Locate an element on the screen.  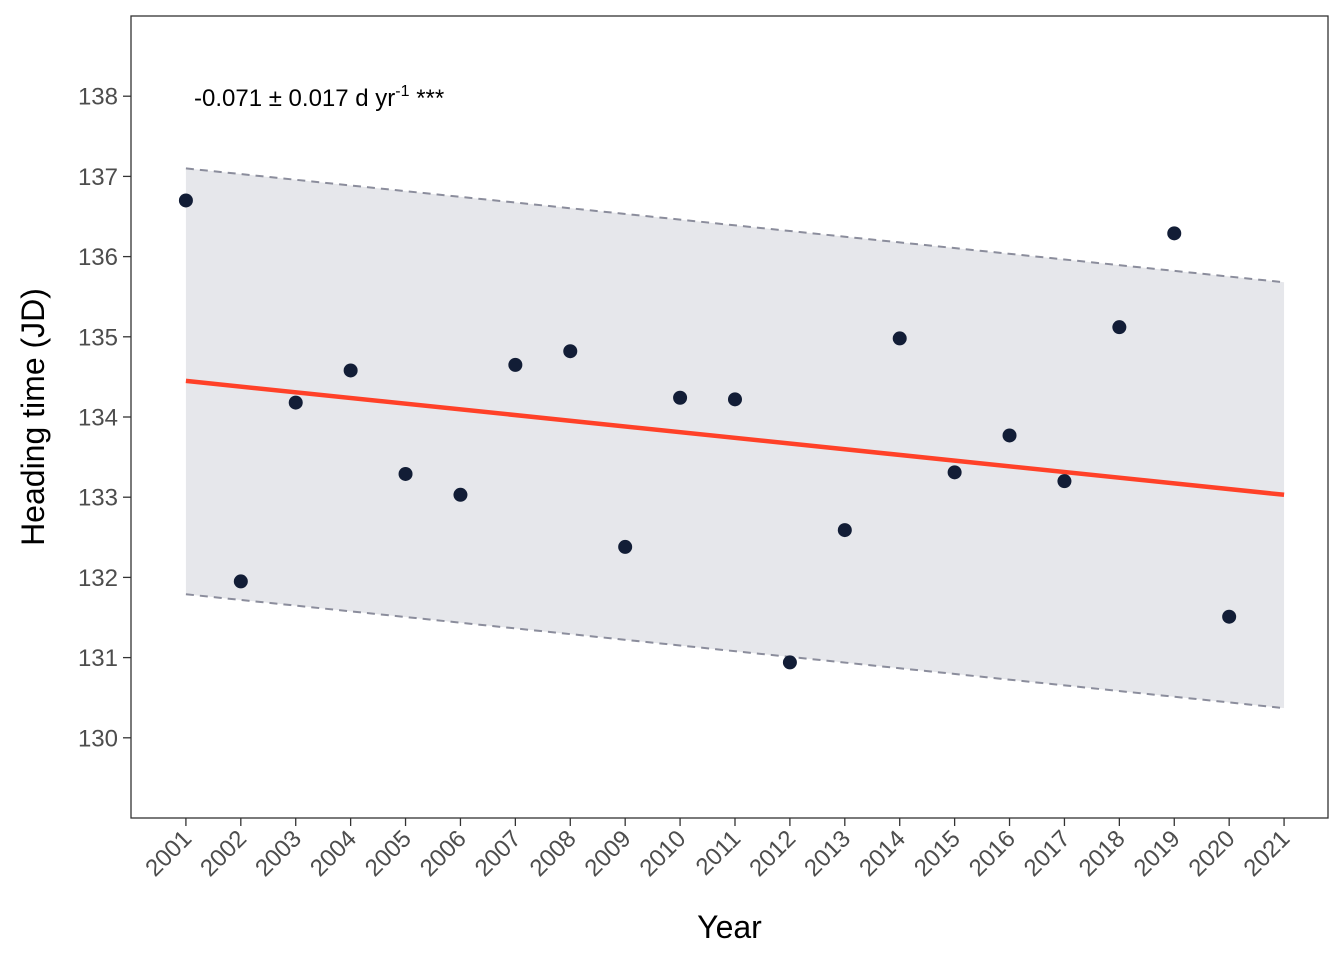
data-point-2011 is located at coordinates (734, 399).